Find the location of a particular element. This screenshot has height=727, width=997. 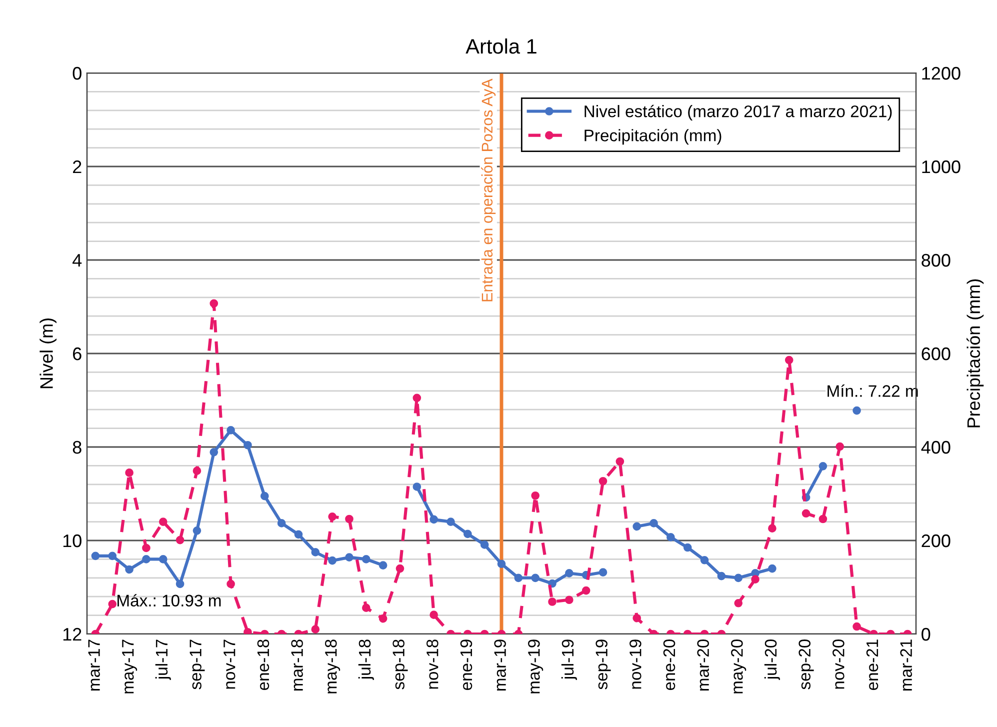

y-tick-label: 4 is located at coordinates (77, 260).